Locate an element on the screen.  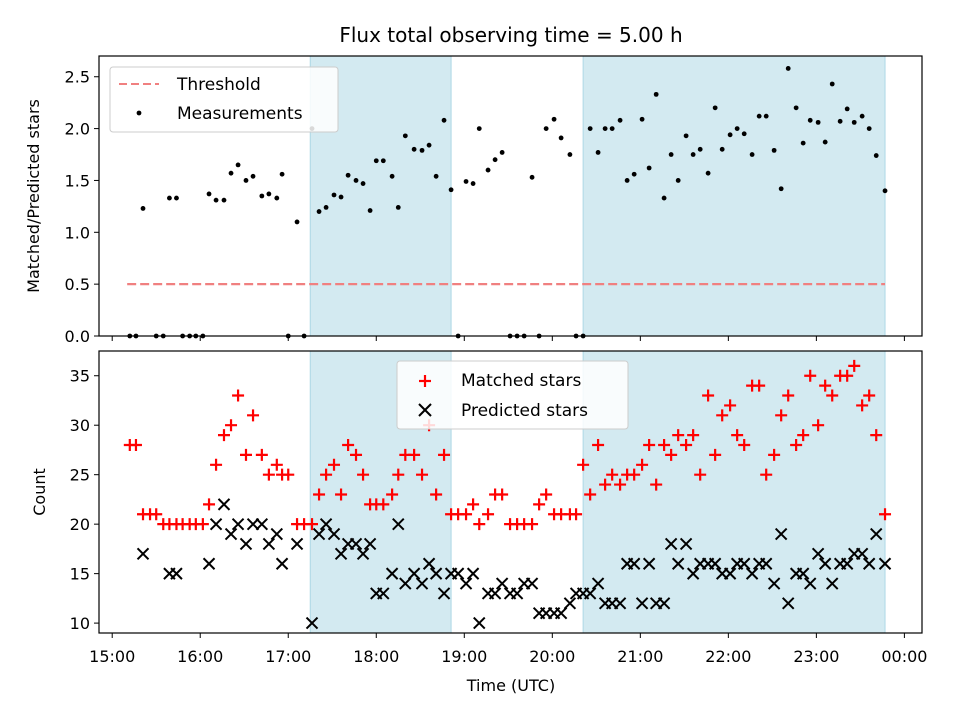
y-tick-label: 30 is located at coordinates (80, 425).